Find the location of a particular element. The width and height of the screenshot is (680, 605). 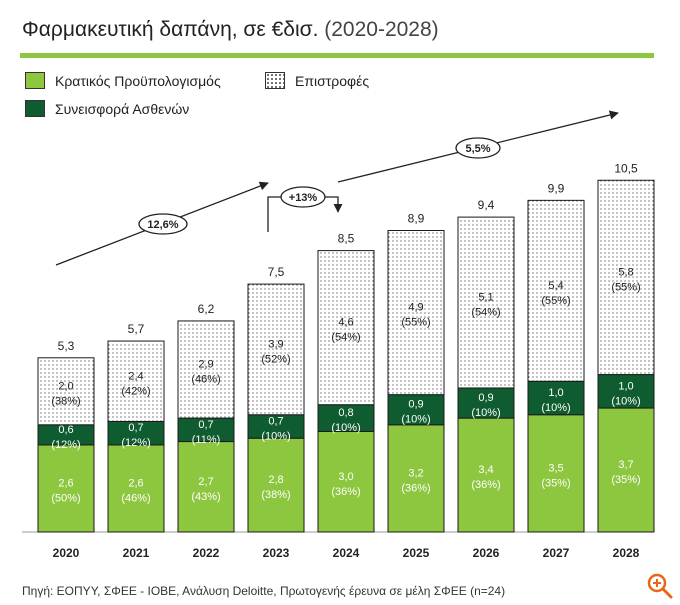

x-tick-label: 2023 is located at coordinates (276, 553).